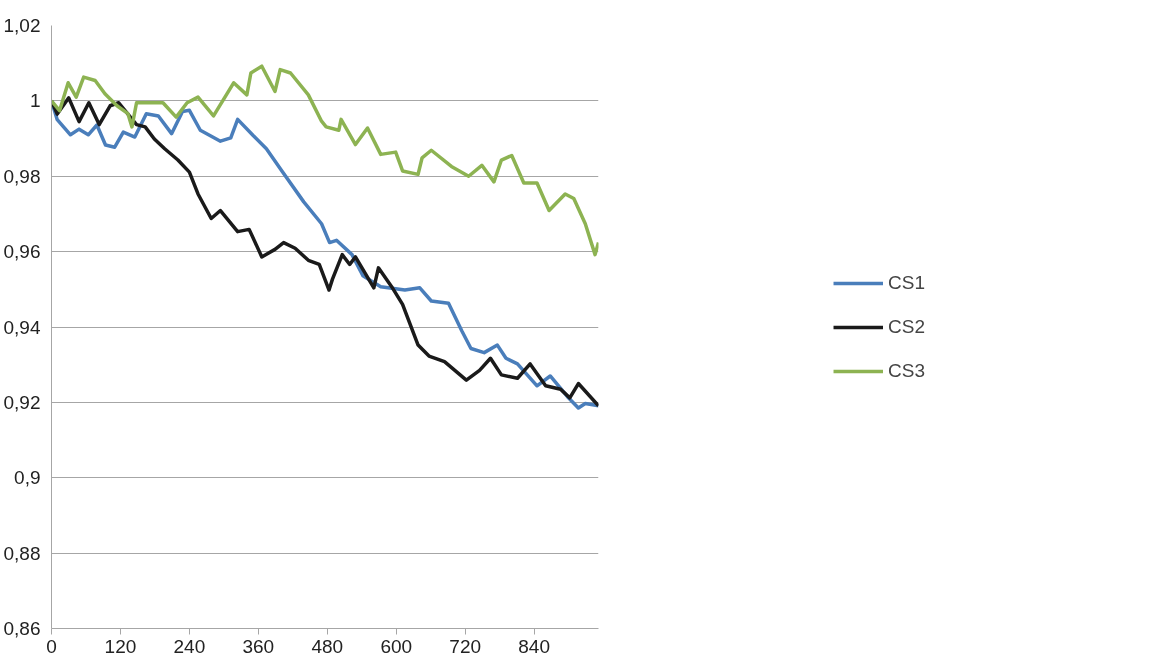 The width and height of the screenshot is (1166, 661). Describe the element at coordinates (396, 646) in the screenshot. I see `x-tick-label: 600` at that location.